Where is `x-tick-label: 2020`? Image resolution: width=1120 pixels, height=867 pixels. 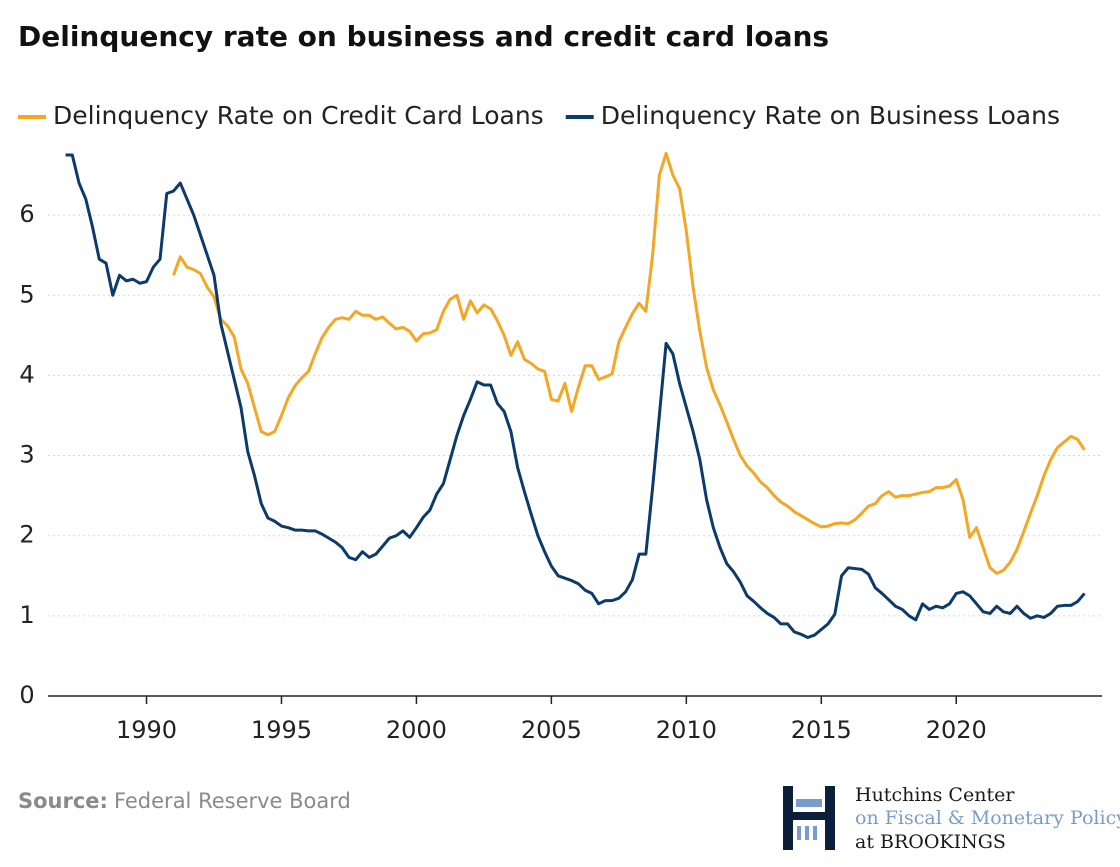
x-tick-label: 2020 is located at coordinates (956, 730).